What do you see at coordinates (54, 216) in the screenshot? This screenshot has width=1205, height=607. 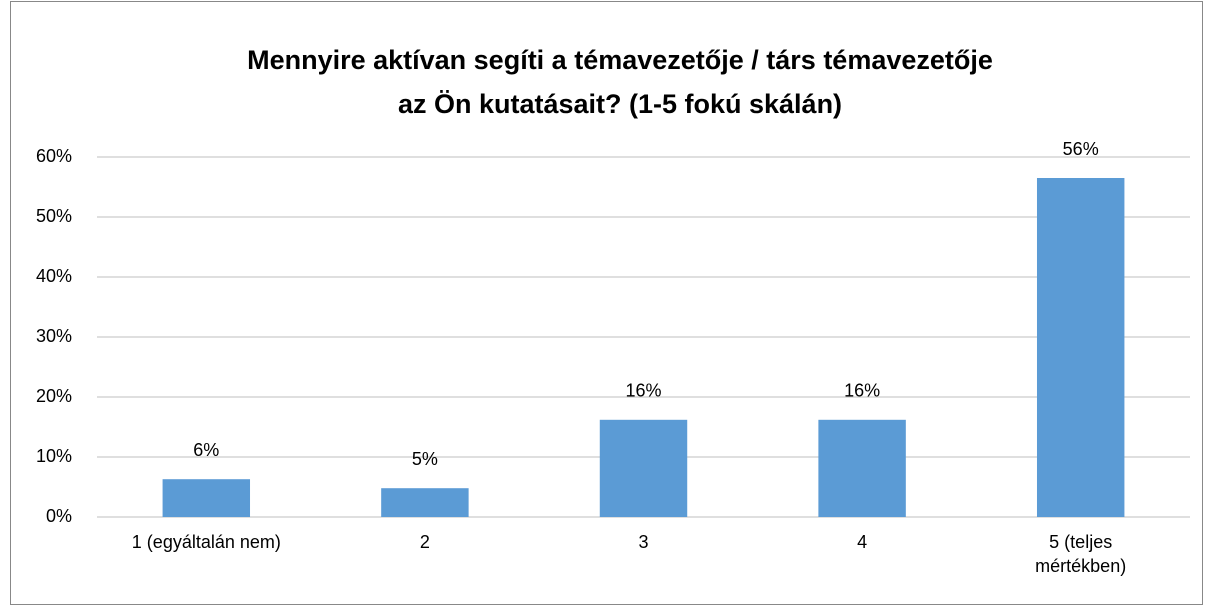 I see `y-tick-label: 50%` at bounding box center [54, 216].